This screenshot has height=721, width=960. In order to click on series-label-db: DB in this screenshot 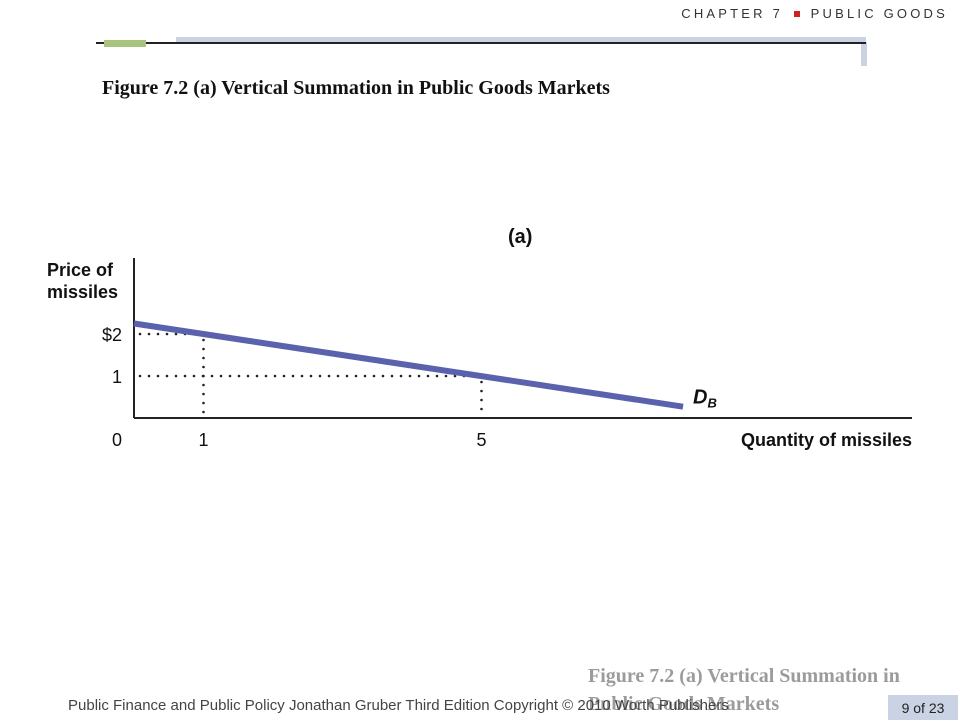, I will do `click(705, 399)`.